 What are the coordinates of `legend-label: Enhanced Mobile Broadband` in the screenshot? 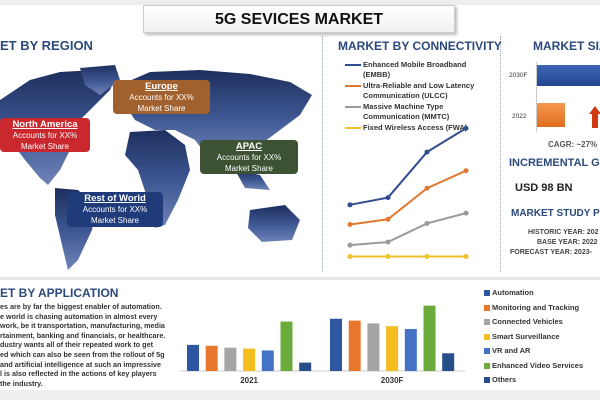 It's located at (415, 64).